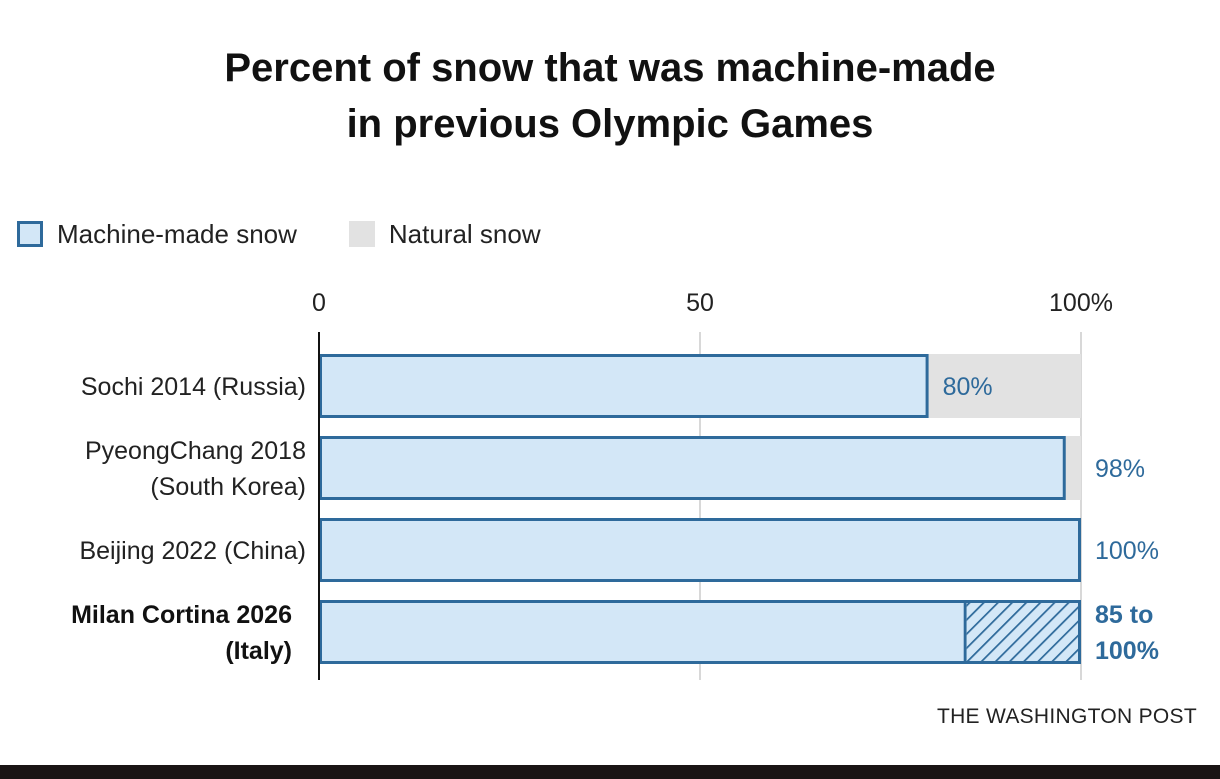  I want to click on value-label-3-line-0: 85 to, so click(1124, 615).